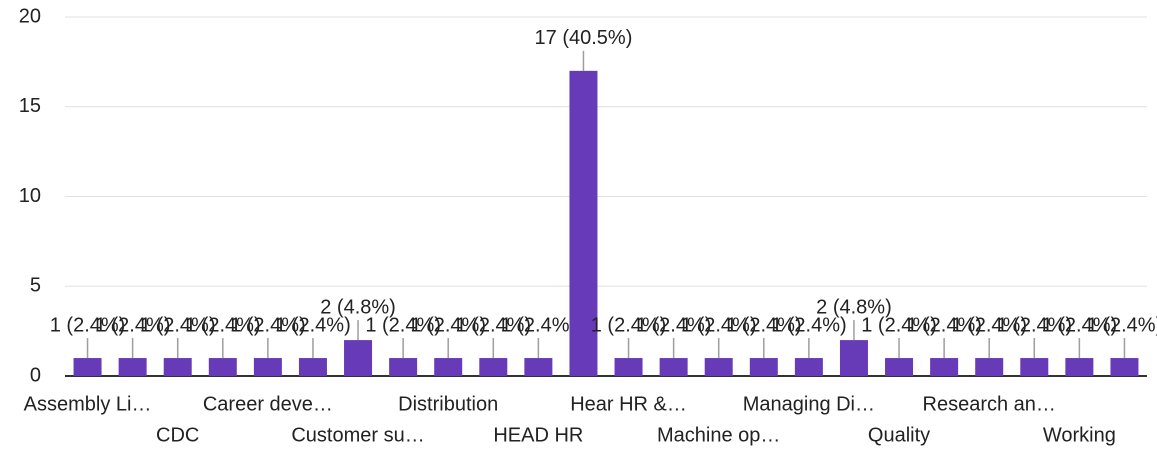 The image size is (1157, 450). I want to click on y-tick-label: 5, so click(35, 286).